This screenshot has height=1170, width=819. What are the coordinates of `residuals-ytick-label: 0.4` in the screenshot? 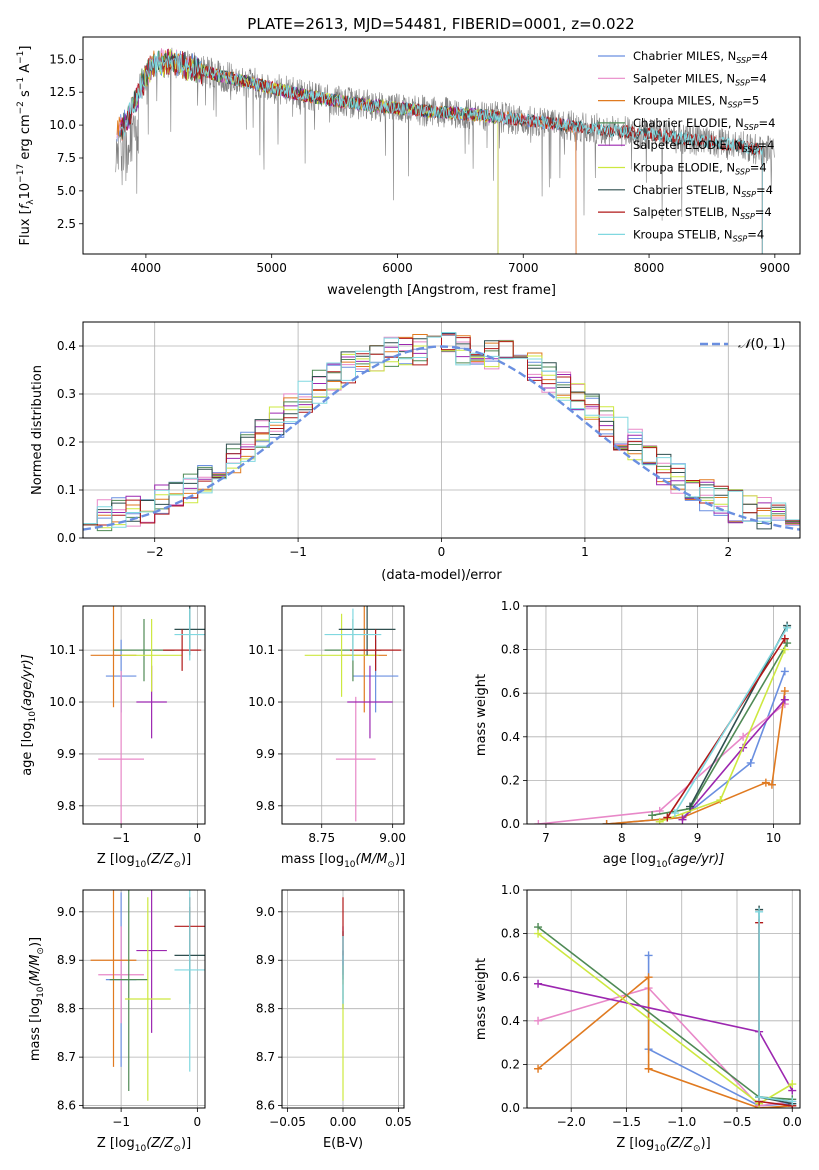 It's located at (66, 346).